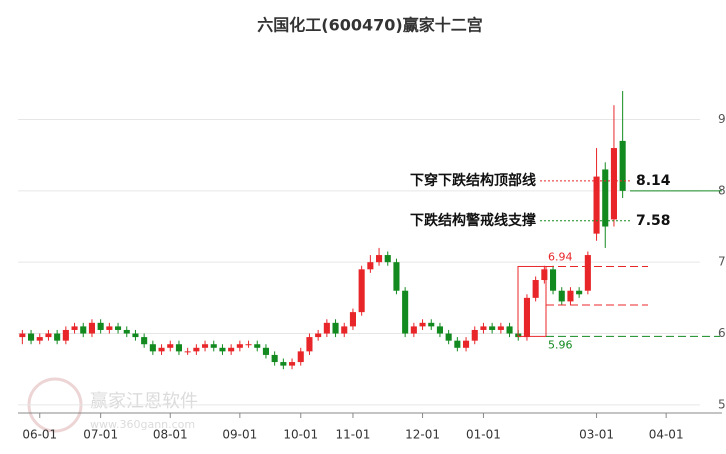 The height and width of the screenshot is (454, 726). Describe the element at coordinates (473, 220) in the screenshot. I see `level-text: 下跌结构警戒线支撑` at that location.